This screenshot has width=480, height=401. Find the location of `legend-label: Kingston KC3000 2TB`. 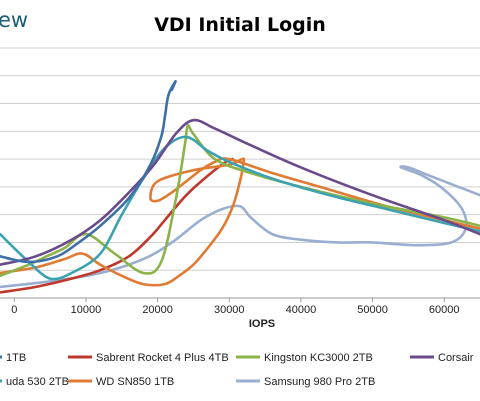

legend-label: Kingston KC3000 2TB is located at coordinates (318, 358).